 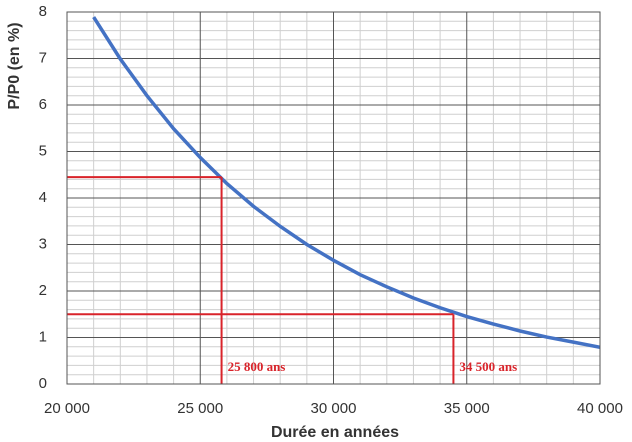 I want to click on x-tick-label: 20 000, so click(x=67, y=408).